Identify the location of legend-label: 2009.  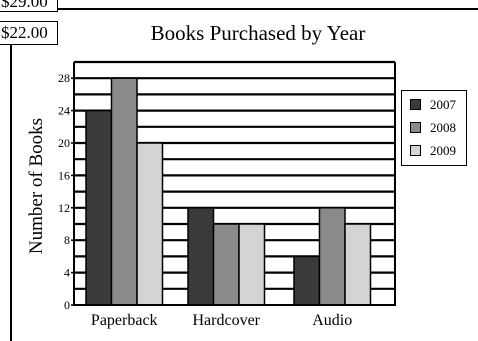
(443, 150).